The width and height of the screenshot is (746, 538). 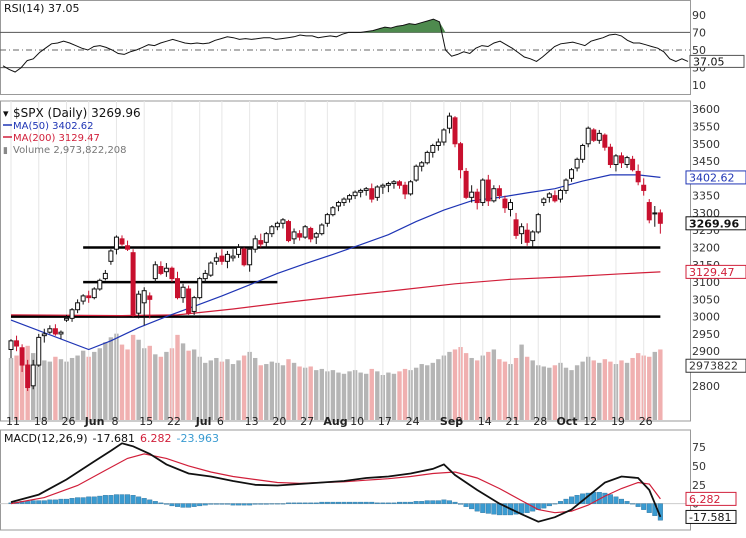 I want to click on x-tick-label: 26, so click(x=646, y=421).